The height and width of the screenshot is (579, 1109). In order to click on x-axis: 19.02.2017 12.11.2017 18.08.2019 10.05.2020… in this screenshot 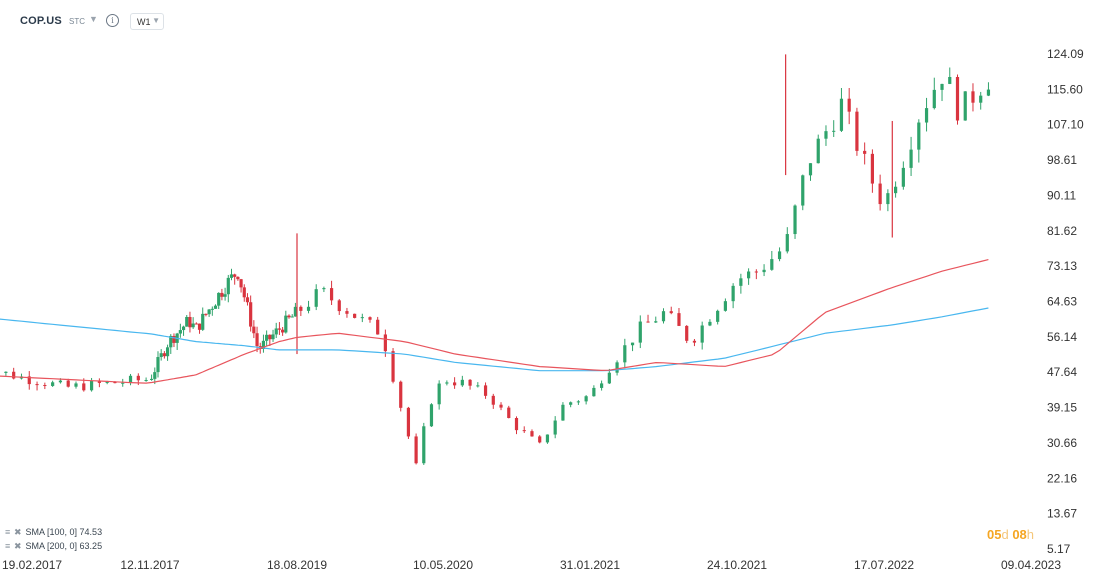, I will do `click(531, 565)`.